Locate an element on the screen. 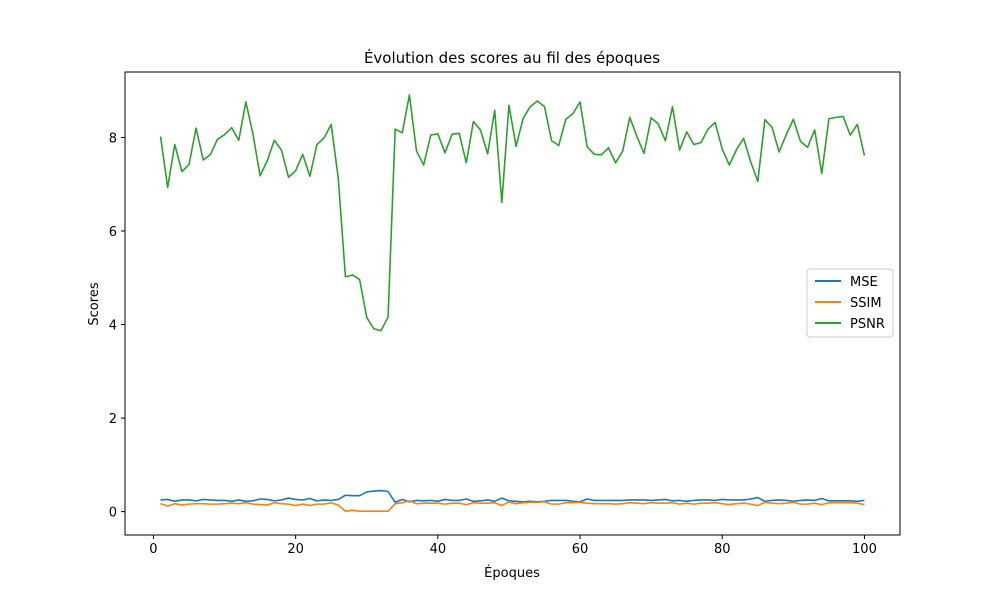 This screenshot has height=600, width=1000. y-tick-label: 8 is located at coordinates (113, 138).